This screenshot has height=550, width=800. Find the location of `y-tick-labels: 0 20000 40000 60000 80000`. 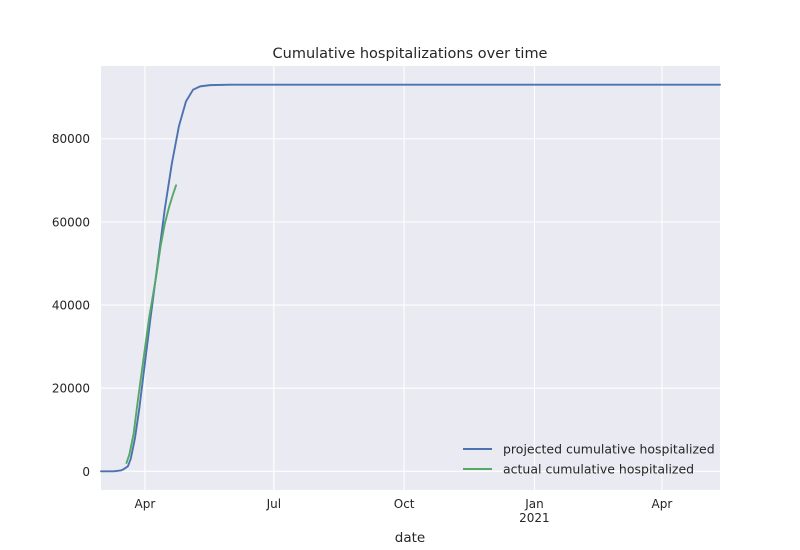

y-tick-labels: 0 20000 40000 60000 80000 is located at coordinates (71, 305).